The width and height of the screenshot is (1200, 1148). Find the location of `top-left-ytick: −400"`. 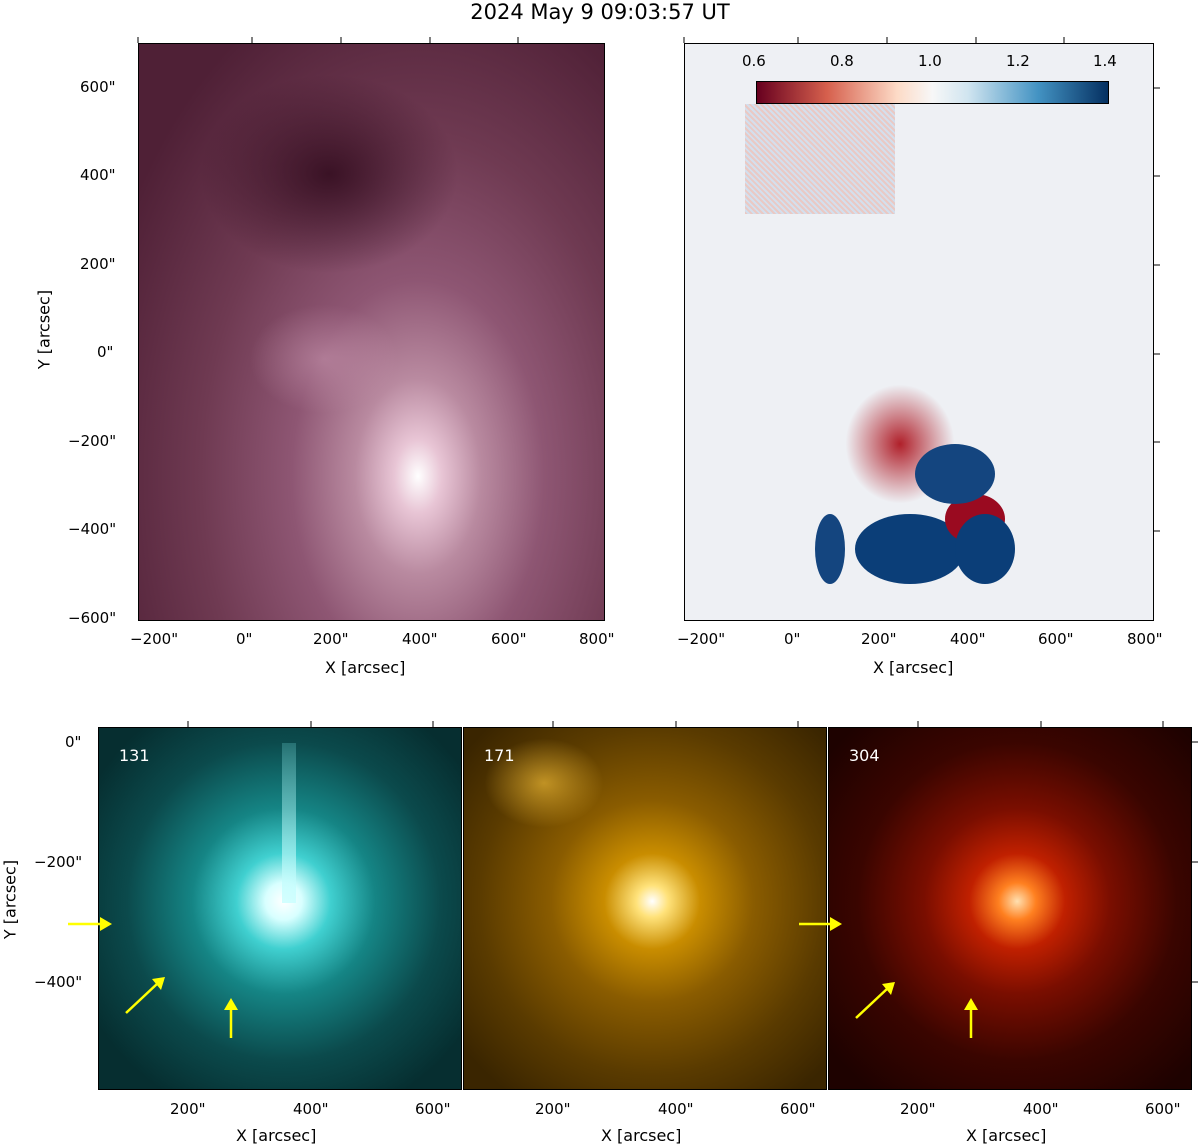

top-left-ytick: −400" is located at coordinates (92, 529).